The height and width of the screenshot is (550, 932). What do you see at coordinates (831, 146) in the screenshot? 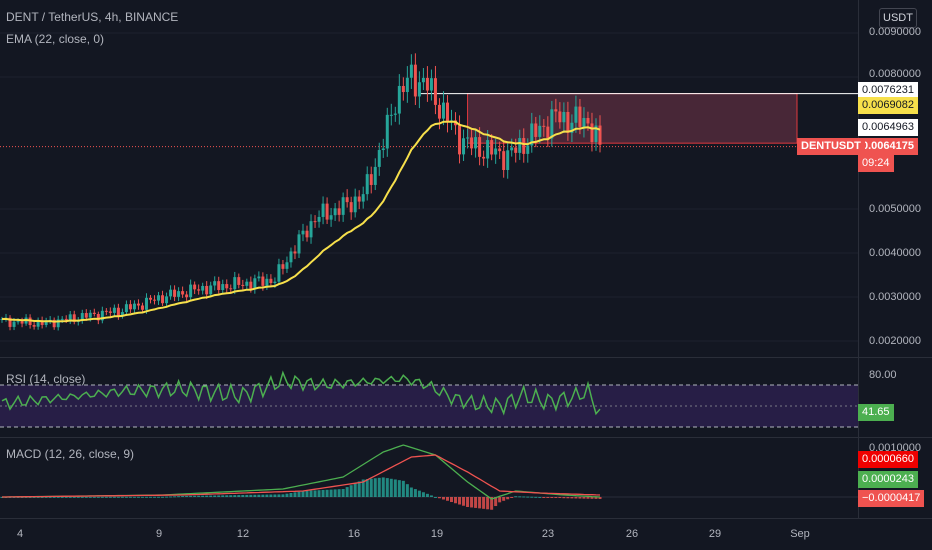
I see `symbol-tag: DENTUSDT` at bounding box center [831, 146].